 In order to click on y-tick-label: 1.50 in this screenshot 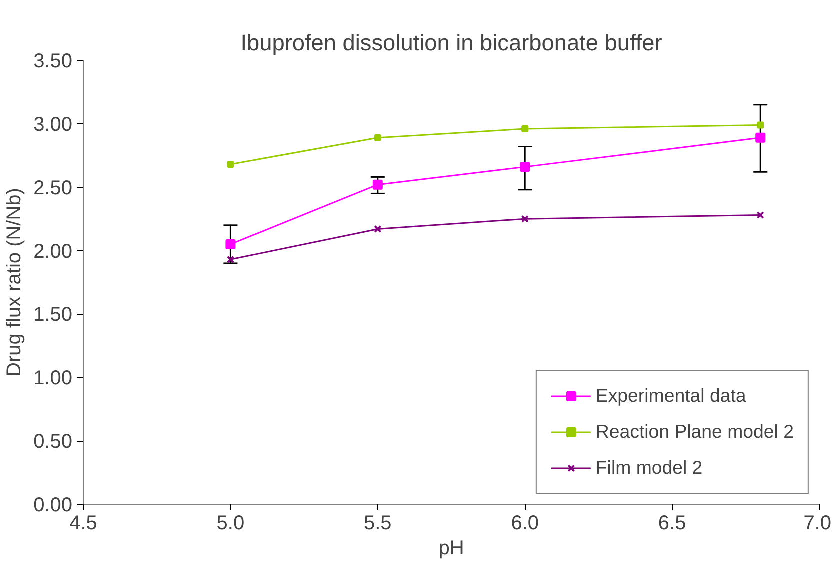, I will do `click(53, 315)`.